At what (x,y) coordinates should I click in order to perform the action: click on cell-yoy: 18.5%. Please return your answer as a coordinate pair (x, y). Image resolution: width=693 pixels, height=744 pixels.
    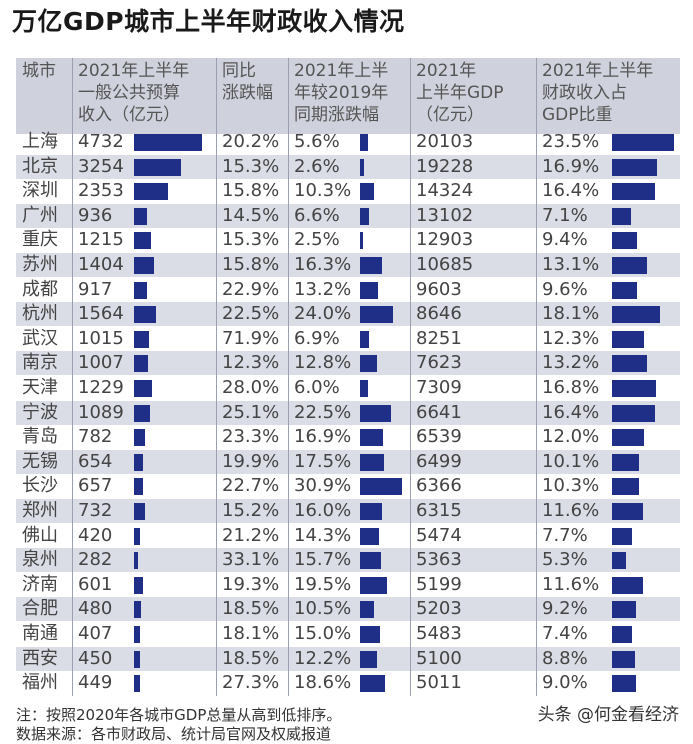
    Looking at the image, I should click on (251, 609).